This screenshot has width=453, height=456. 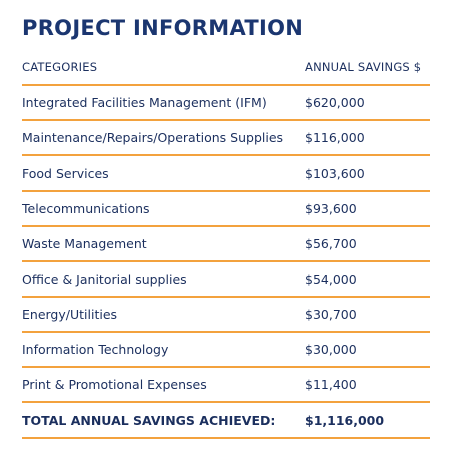 What do you see at coordinates (84, 244) in the screenshot?
I see `category-name: Waste Management` at bounding box center [84, 244].